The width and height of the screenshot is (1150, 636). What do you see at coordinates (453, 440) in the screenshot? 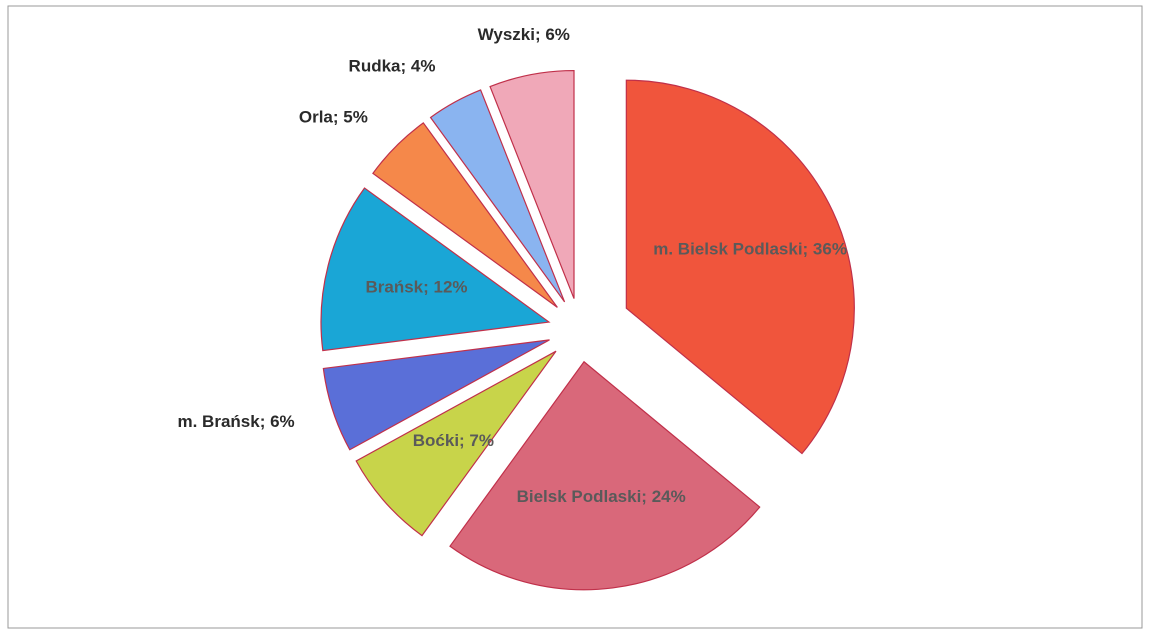
I see `data-label: Boćki; 7%` at bounding box center [453, 440].